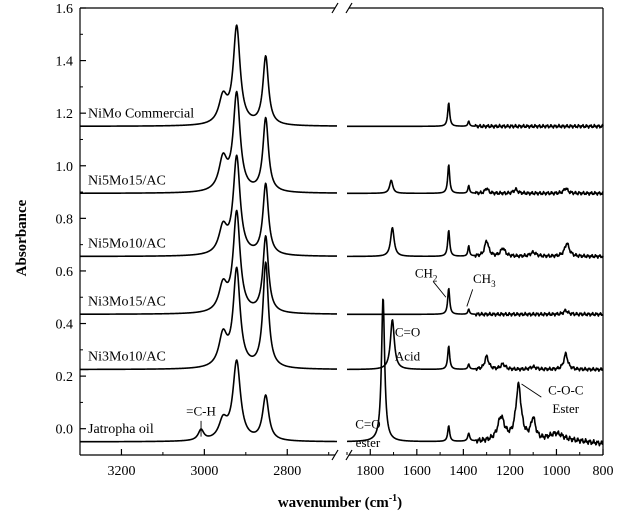 The width and height of the screenshot is (627, 517). Describe the element at coordinates (565, 390) in the screenshot. I see `annotation-label: C-O-C` at that location.